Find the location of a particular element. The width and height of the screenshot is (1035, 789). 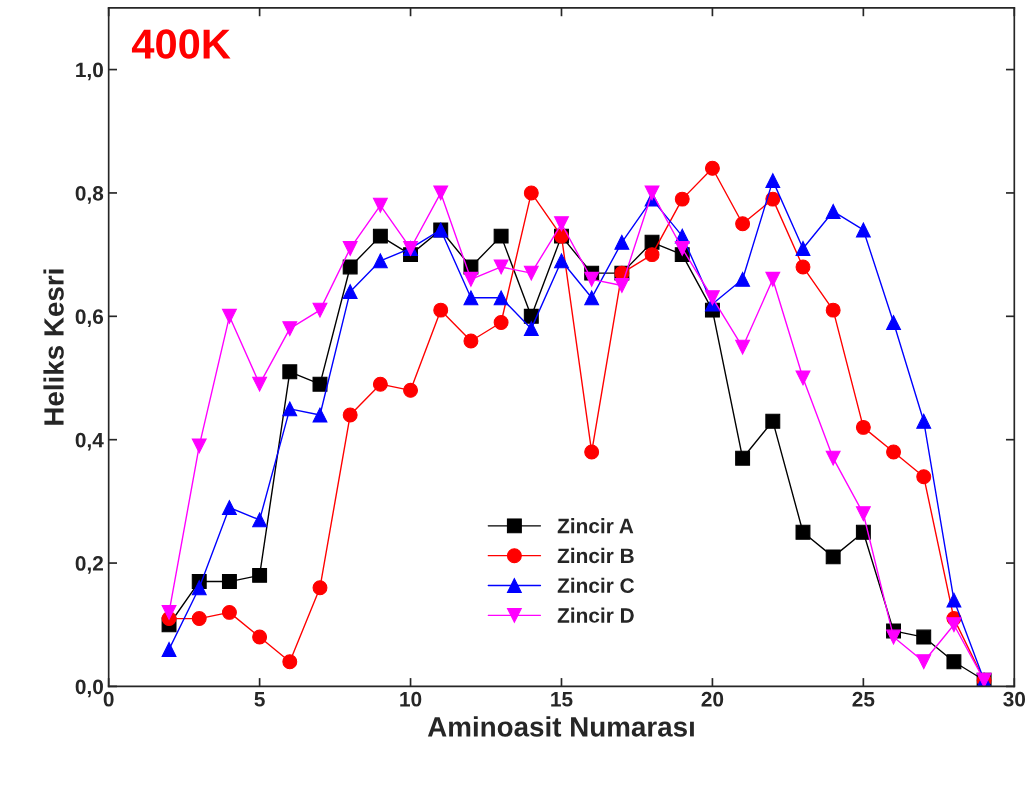

legend-label: Zincir B is located at coordinates (595, 555).